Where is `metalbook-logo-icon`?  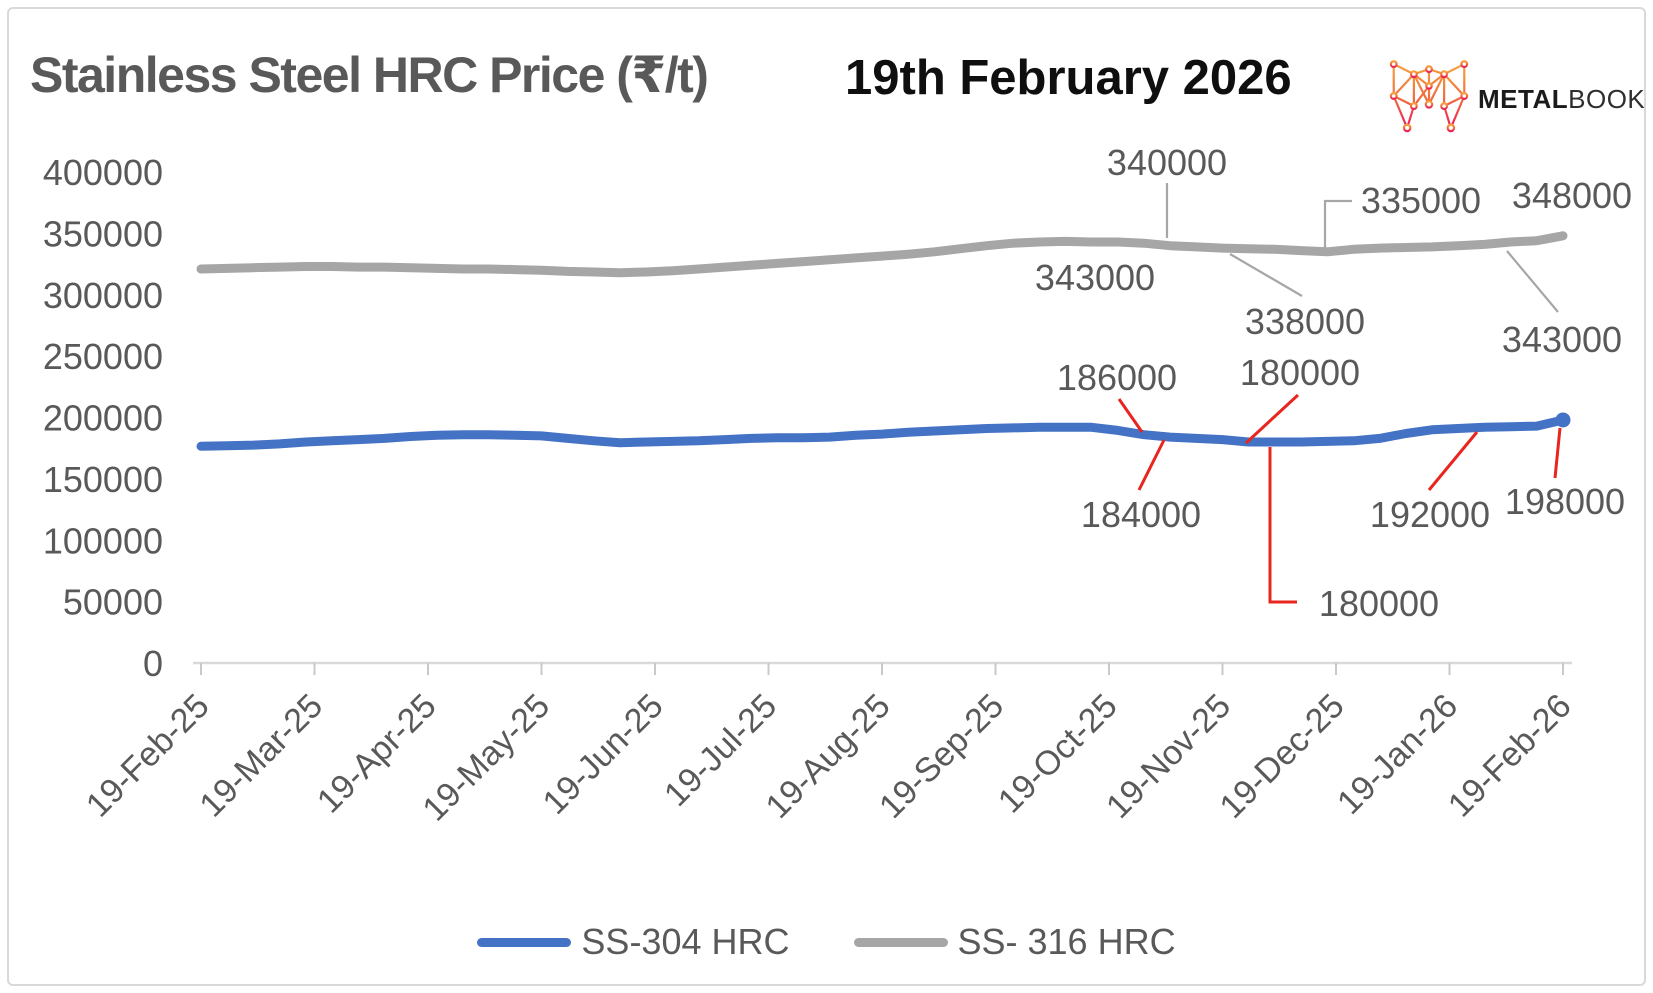
metalbook-logo-icon is located at coordinates (1429, 96).